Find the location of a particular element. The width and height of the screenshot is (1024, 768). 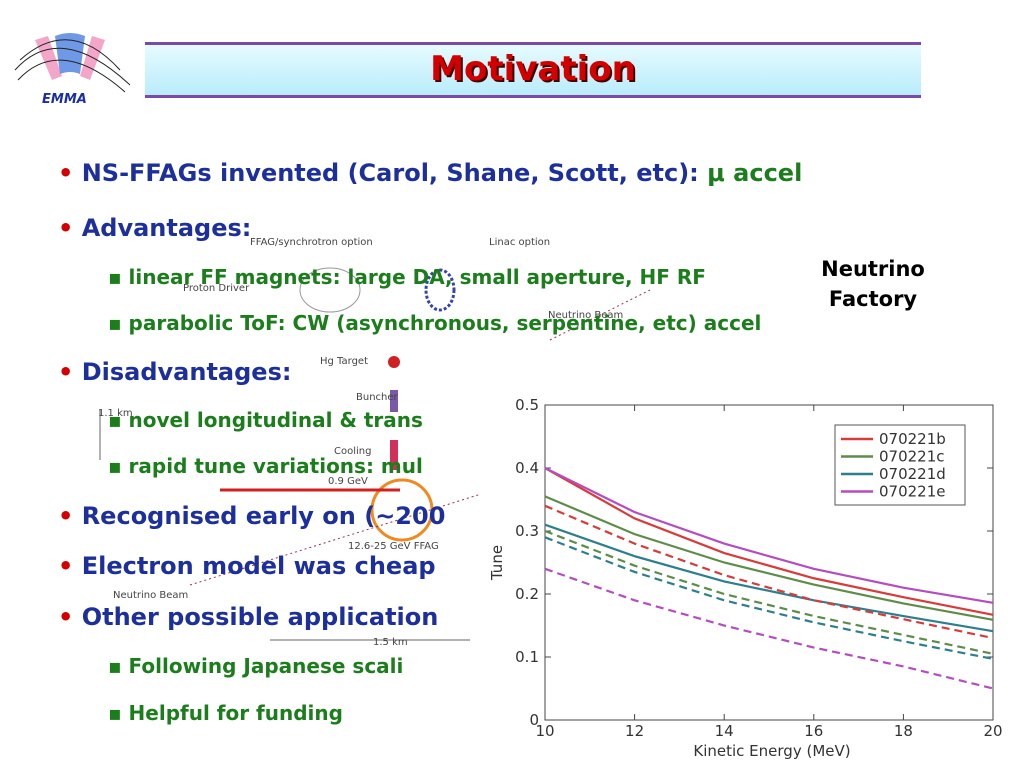

y-tick-label: 0.5 is located at coordinates (527, 405).